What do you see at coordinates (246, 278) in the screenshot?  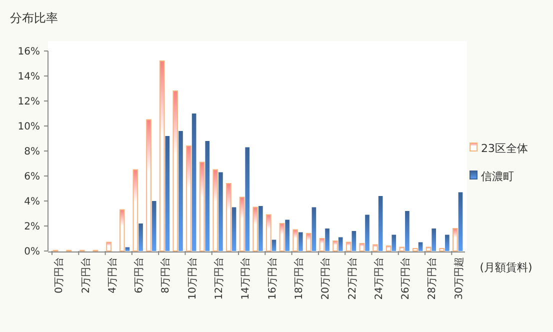 I see `x-tick-label: 14万円台` at bounding box center [246, 278].